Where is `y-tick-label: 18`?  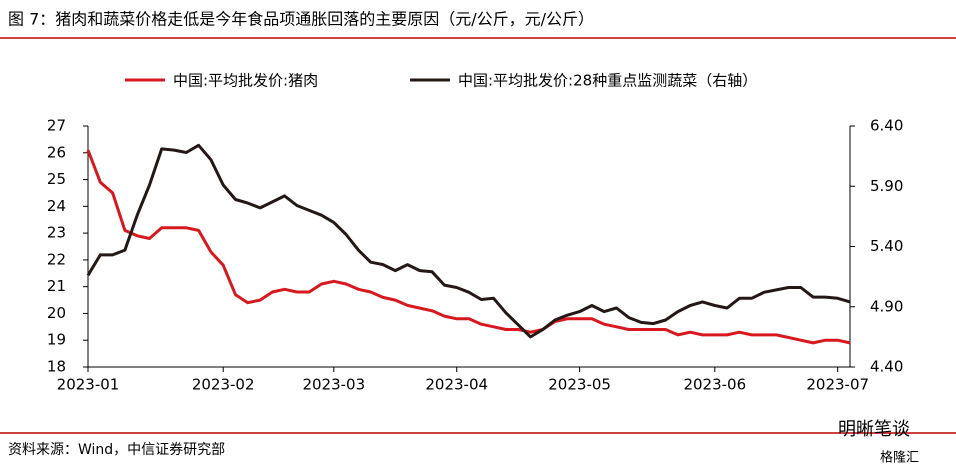
y-tick-label: 18 is located at coordinates (56, 367).